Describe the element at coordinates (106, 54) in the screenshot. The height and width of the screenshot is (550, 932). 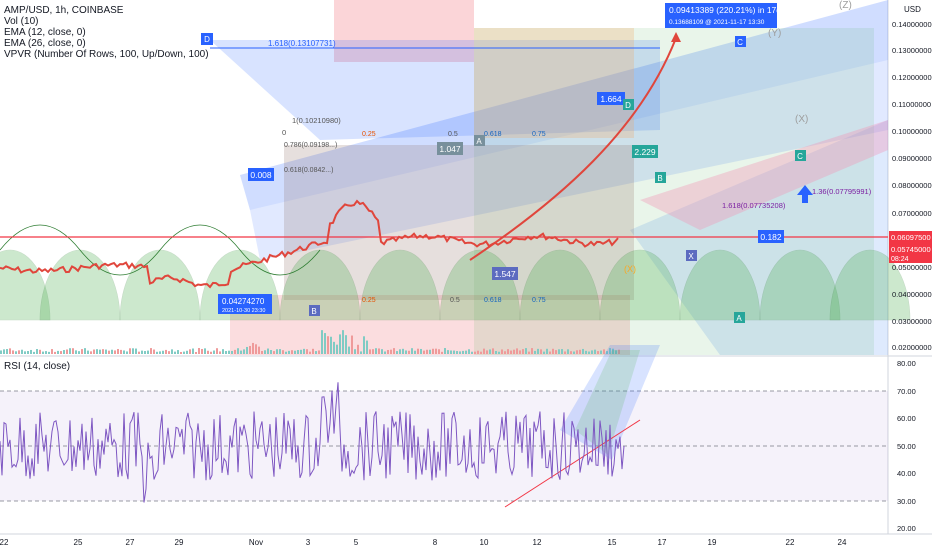
I see `indicator-vpvr: VPVR (Number Of Rows, 100, Up/Down, 100)` at that location.